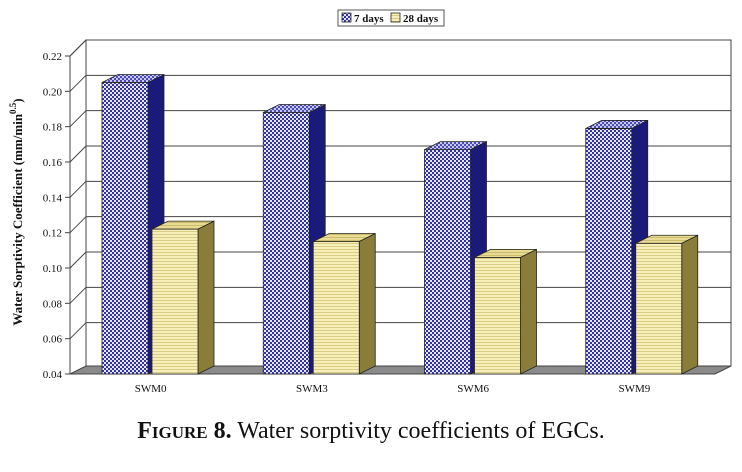  Describe the element at coordinates (53, 375) in the screenshot. I see `y-tick-label: 0.04` at that location.